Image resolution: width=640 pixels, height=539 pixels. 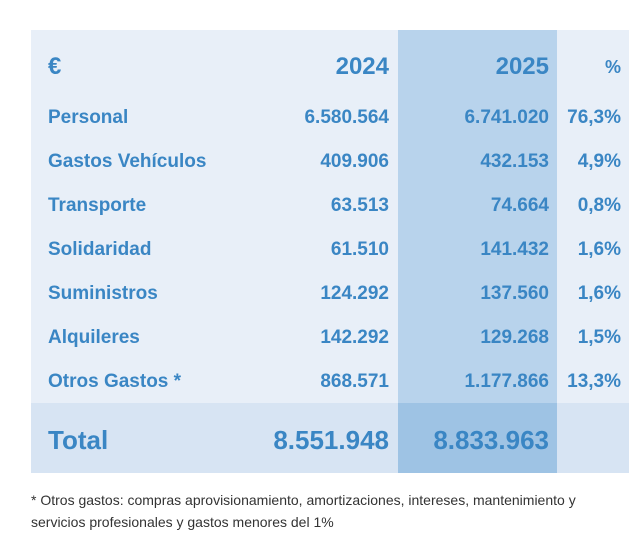 I want to click on total-value-2025: 8.833.963, so click(x=491, y=440).